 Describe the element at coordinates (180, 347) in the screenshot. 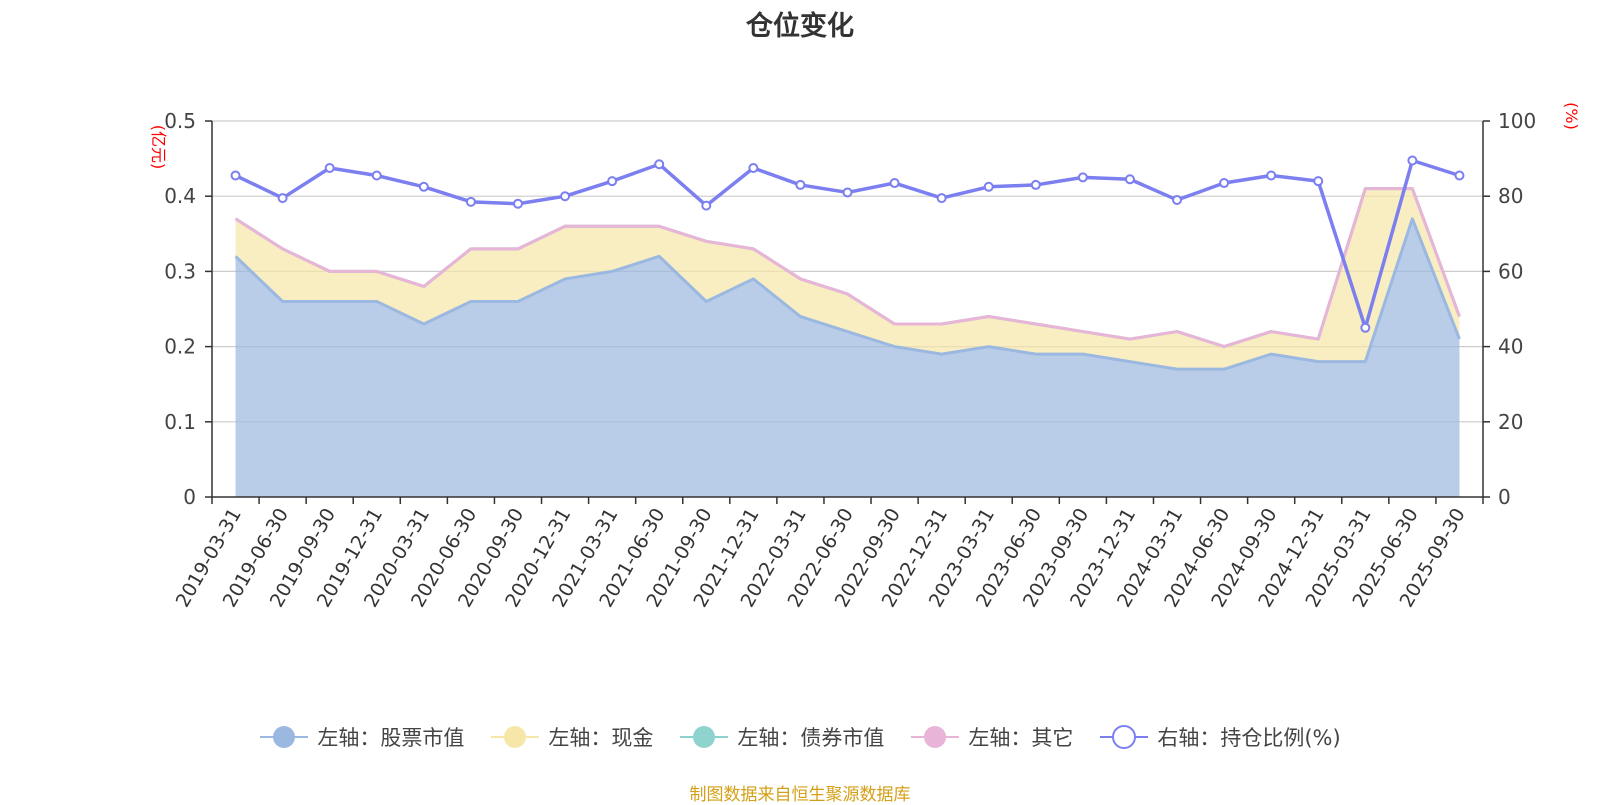

I see `left-tick-label: 0.2` at that location.